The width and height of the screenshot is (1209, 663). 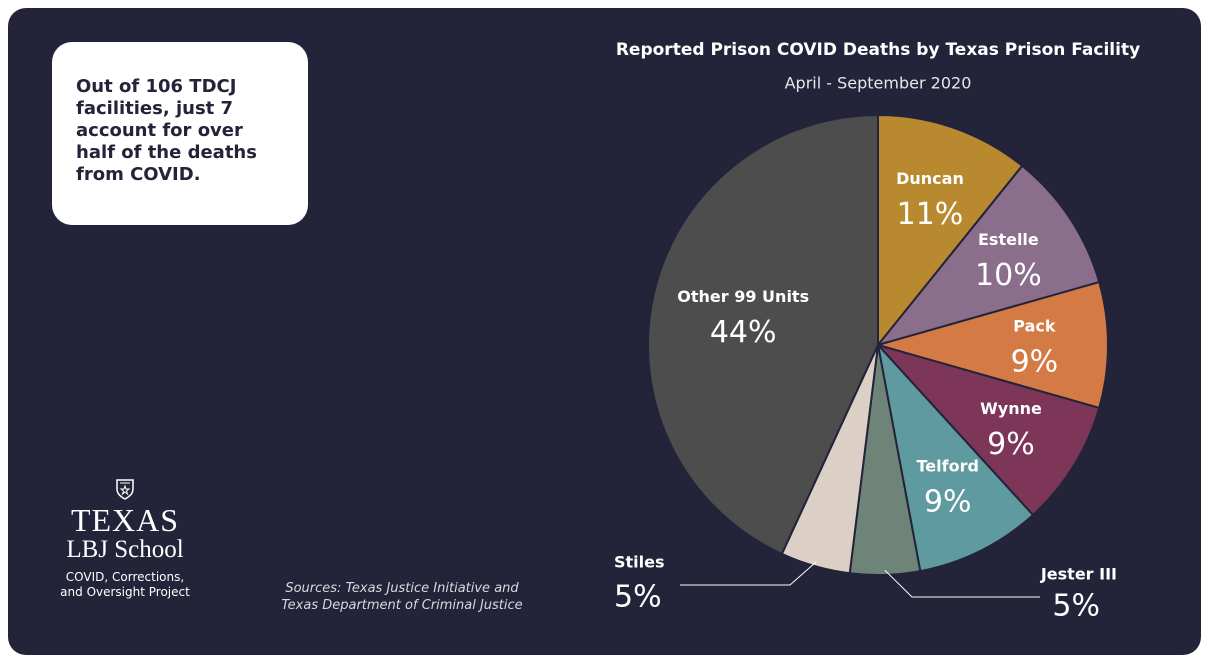 I want to click on callout-line: account for over, so click(x=159, y=130).